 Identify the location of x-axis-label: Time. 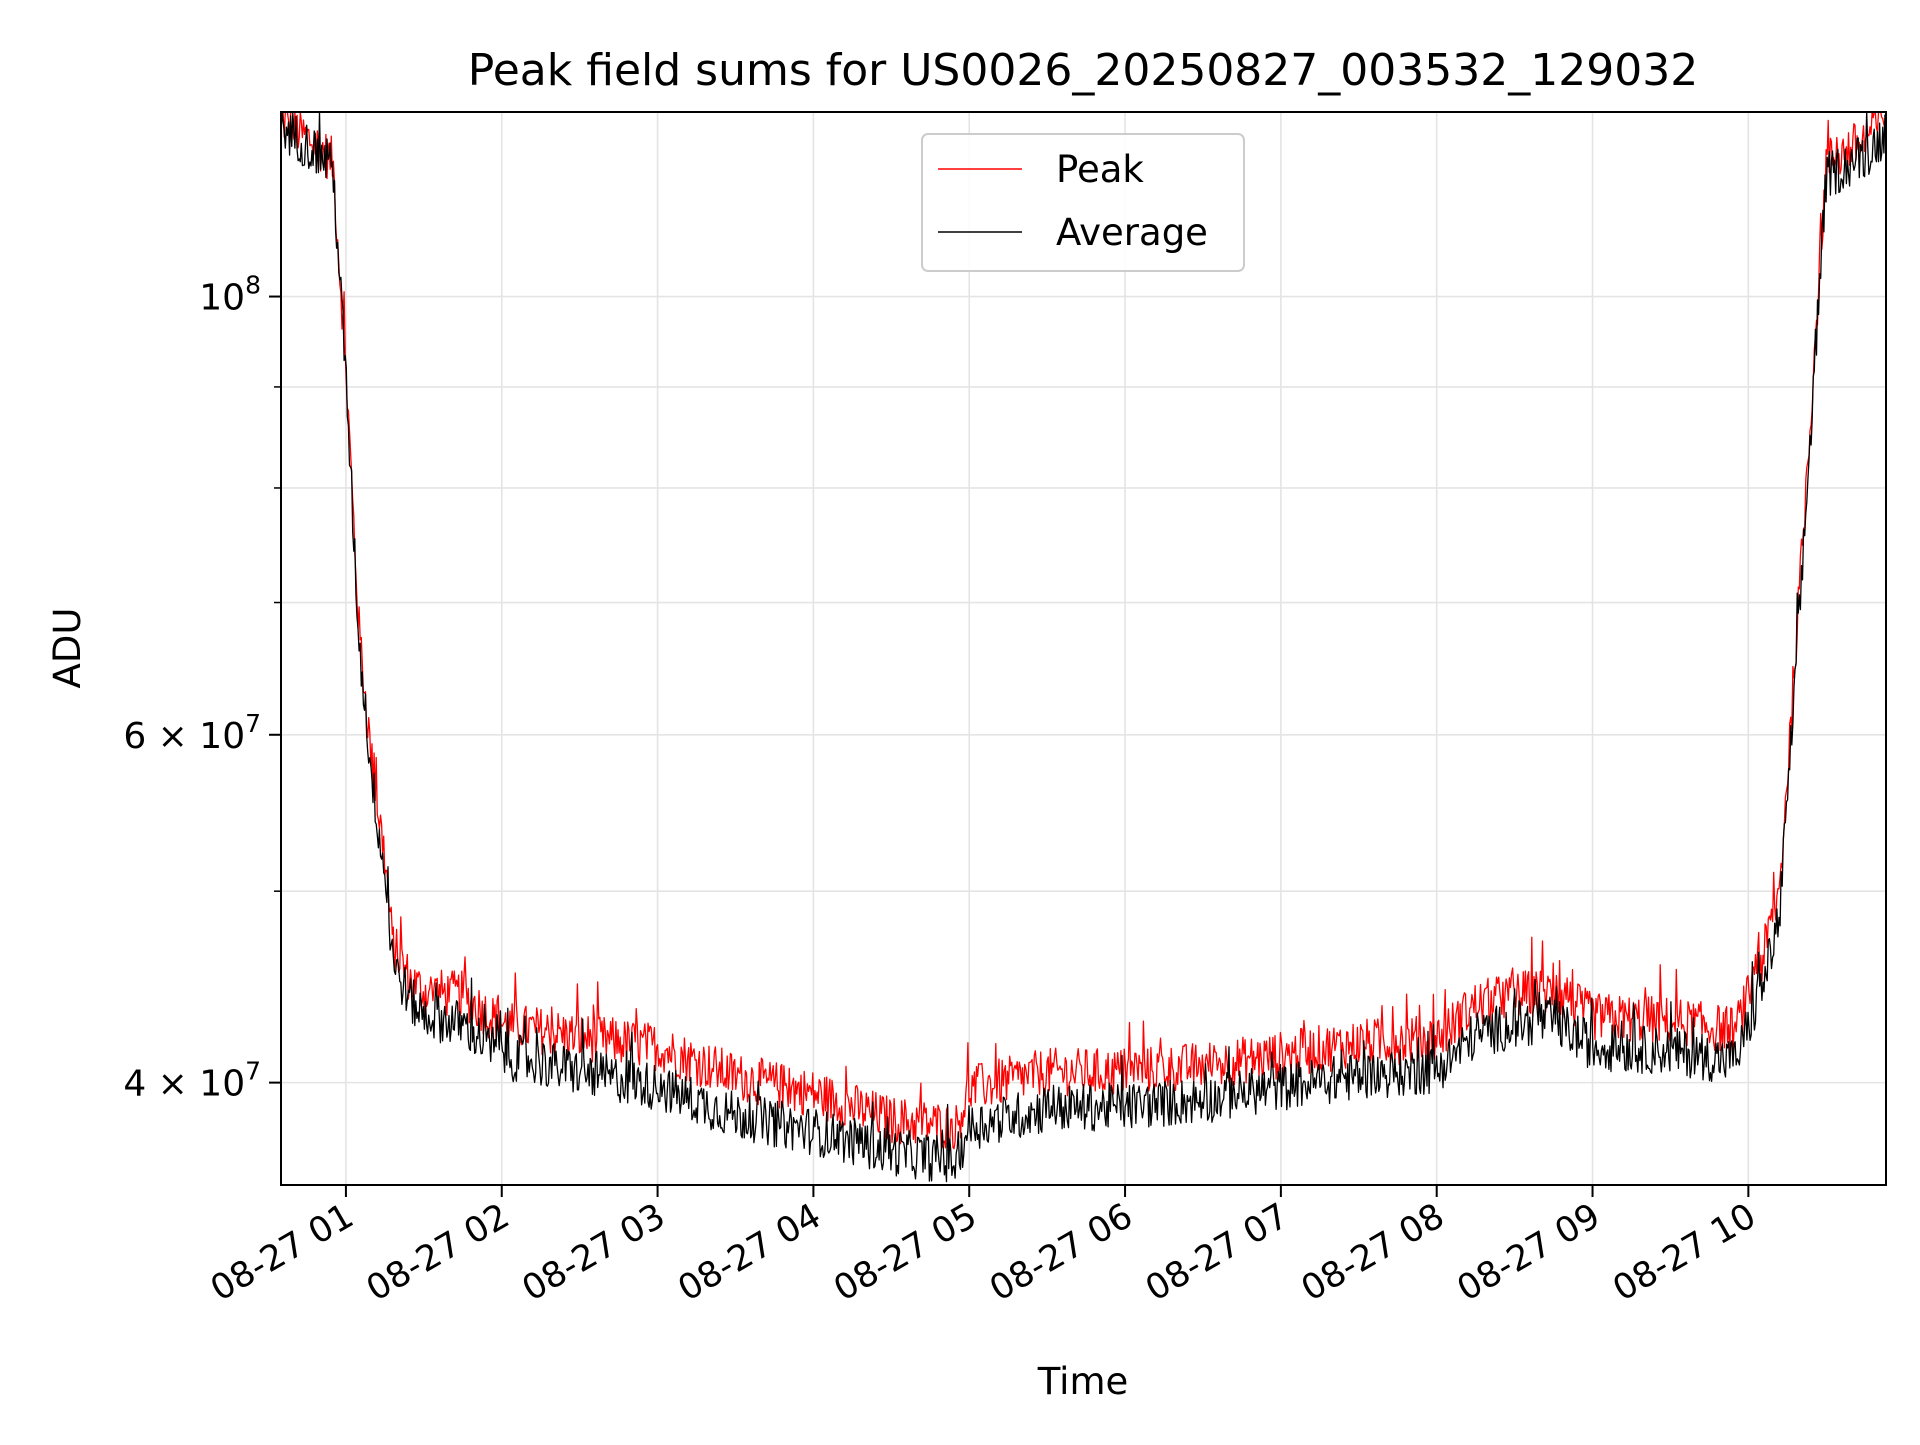
(1083, 1381).